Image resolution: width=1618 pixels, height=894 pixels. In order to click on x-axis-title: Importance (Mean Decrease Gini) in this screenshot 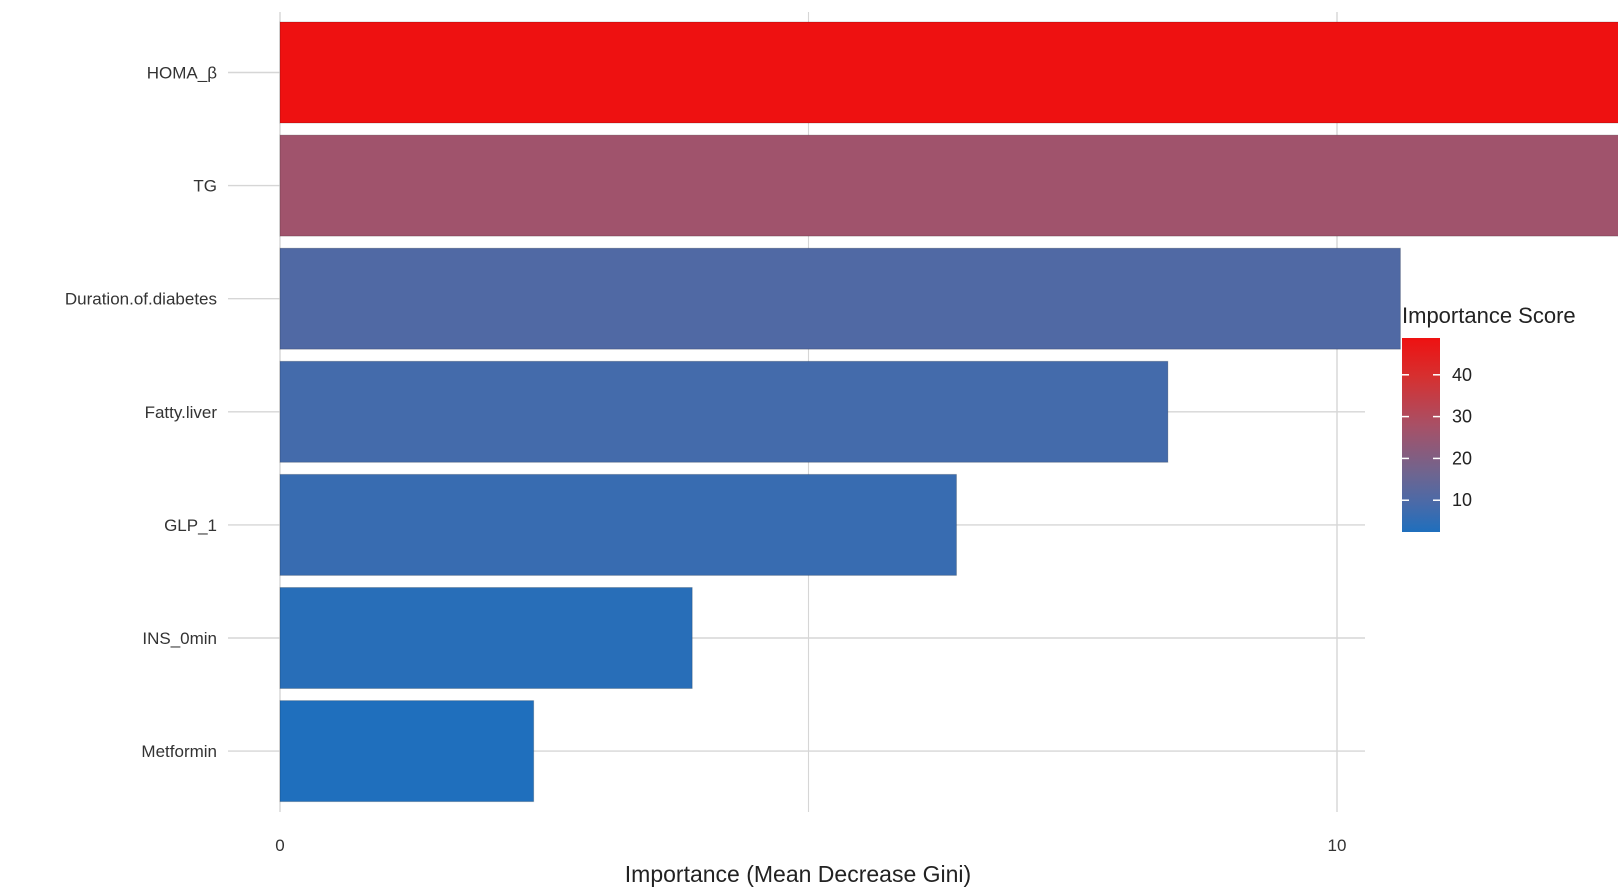, I will do `click(798, 874)`.